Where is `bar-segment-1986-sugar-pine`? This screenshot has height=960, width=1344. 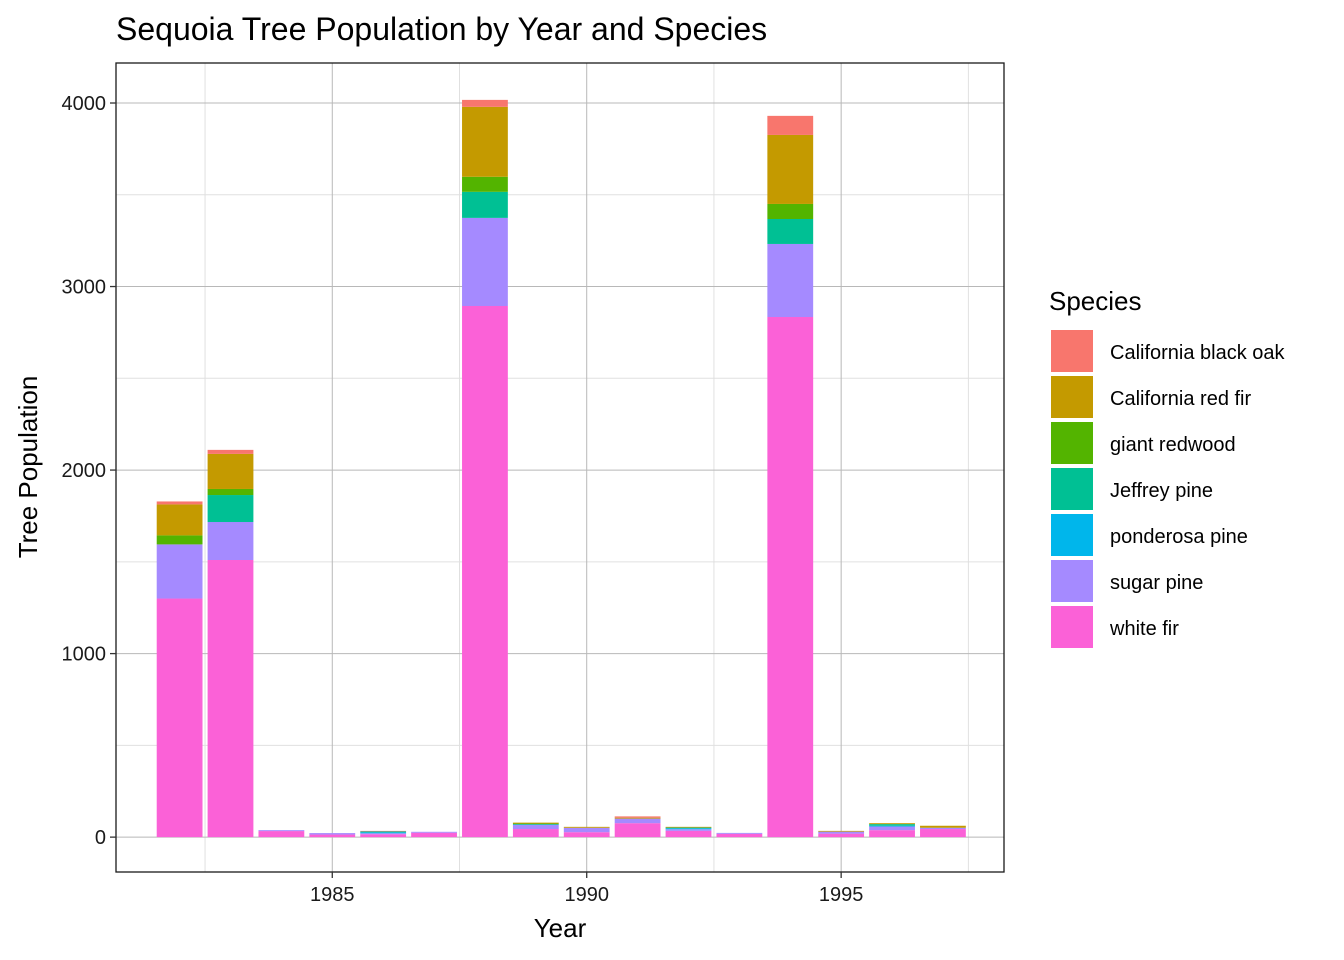 bar-segment-1986-sugar-pine is located at coordinates (383, 834).